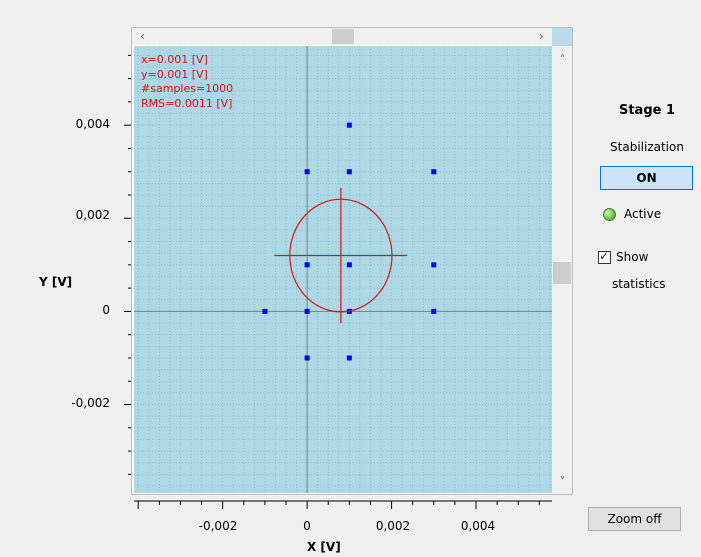 The image size is (701, 557). I want to click on y-tick-label: 0,002, so click(92, 215).